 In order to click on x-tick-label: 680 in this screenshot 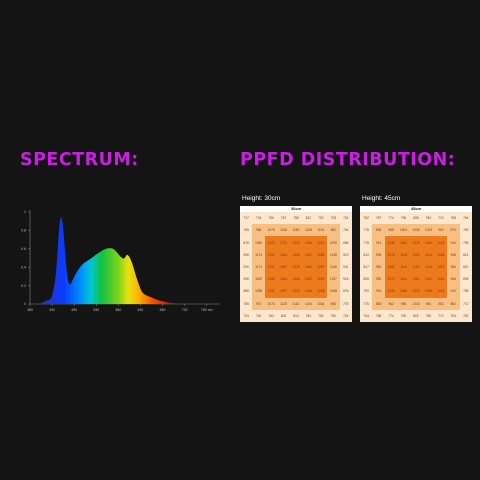, I will do `click(163, 310)`.